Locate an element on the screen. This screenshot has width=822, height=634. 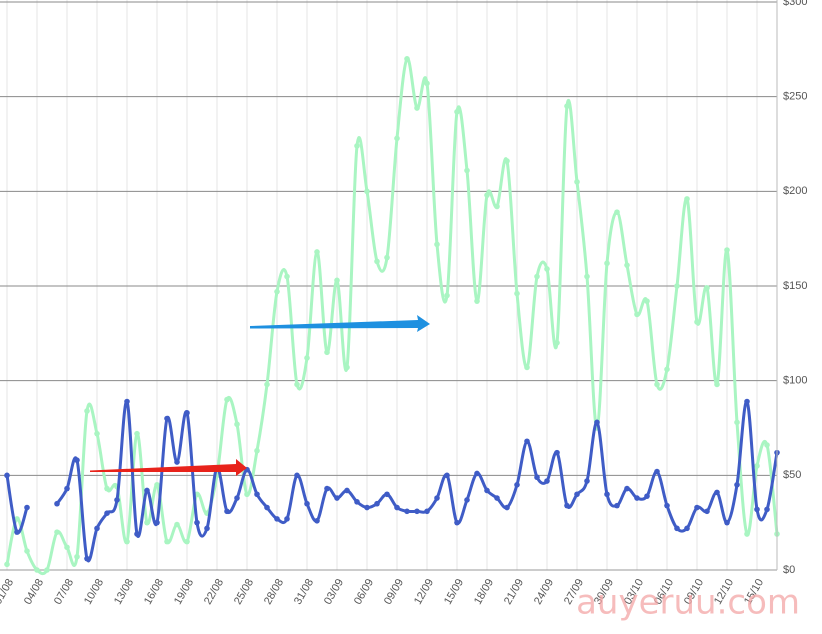
x-tick-label: 18/09 is located at coordinates (484, 592).